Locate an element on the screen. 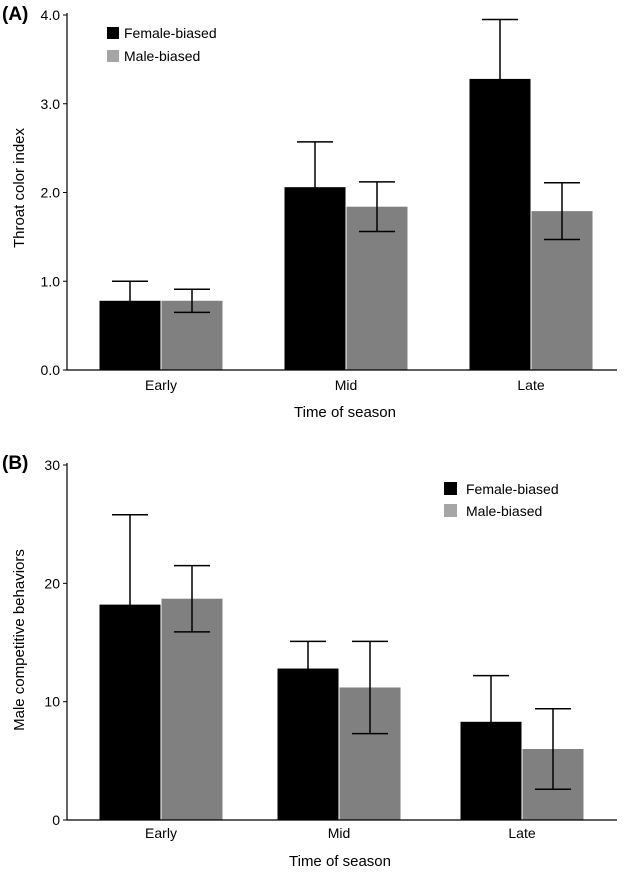 The image size is (628, 872). y-tick-label: 4.0 is located at coordinates (51, 15).